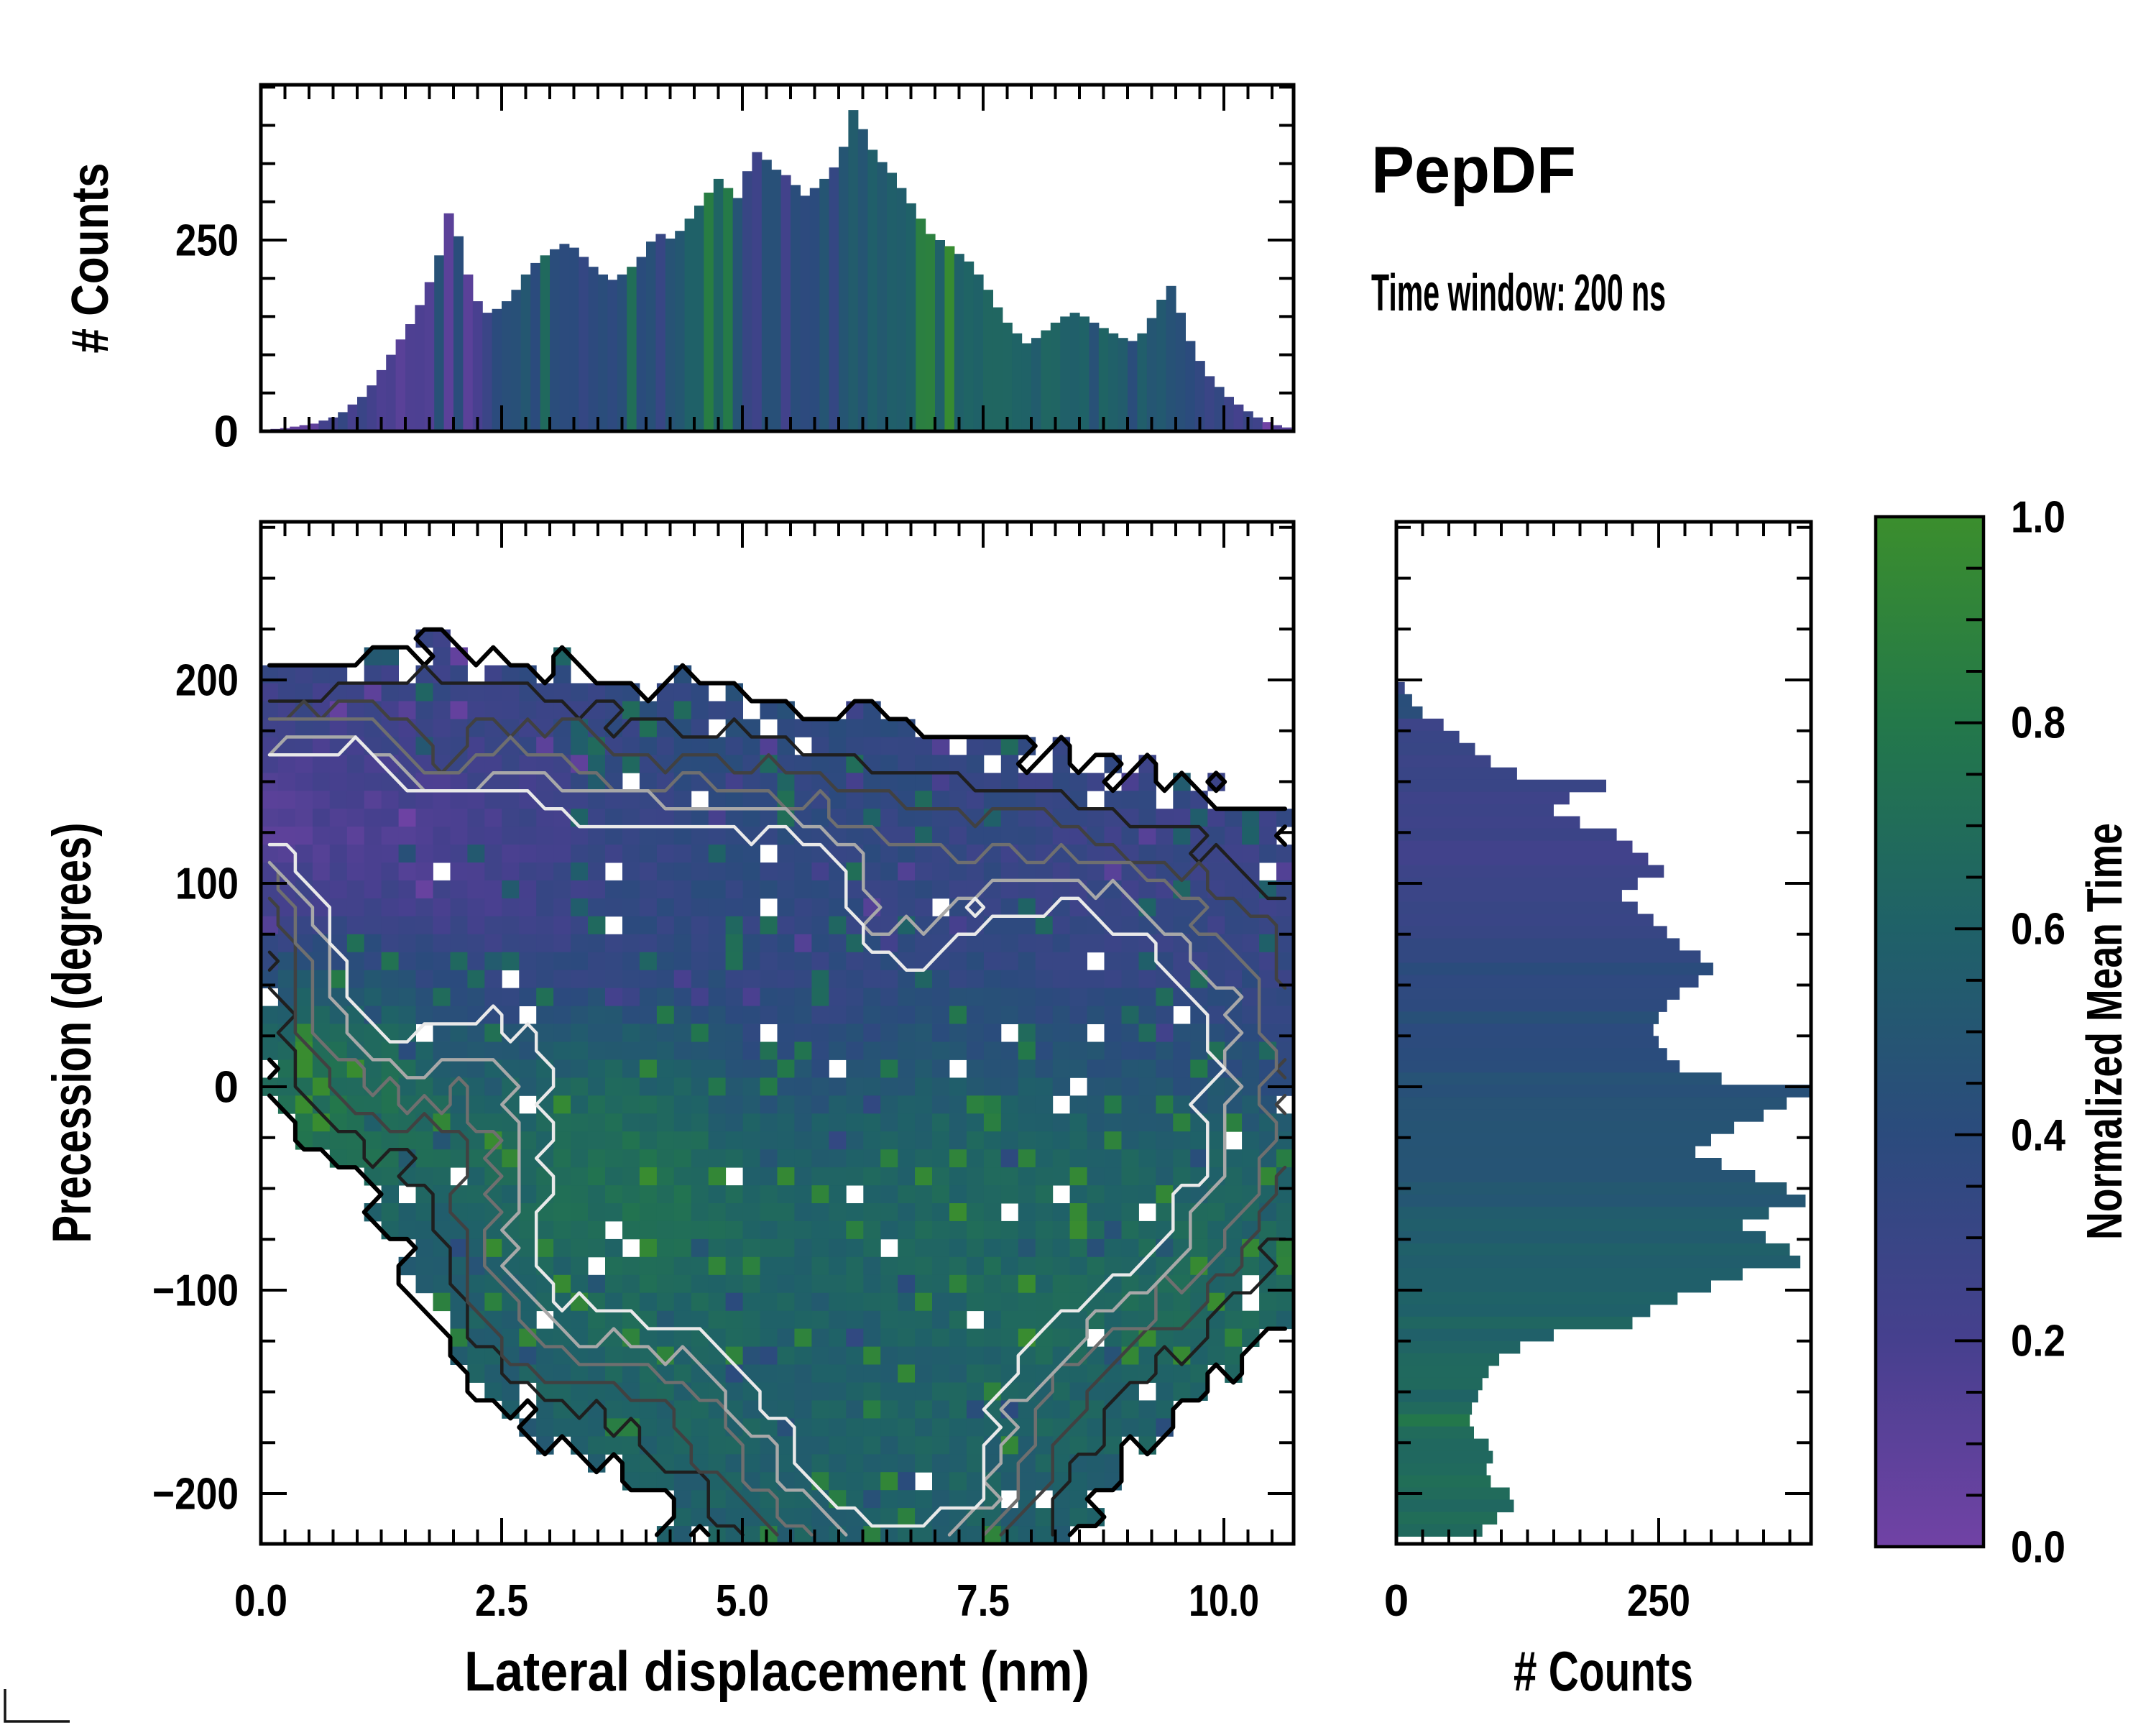 The width and height of the screenshot is (2156, 1725). What do you see at coordinates (195, 1291) in the screenshot?
I see `main-ytick-m100: −100` at bounding box center [195, 1291].